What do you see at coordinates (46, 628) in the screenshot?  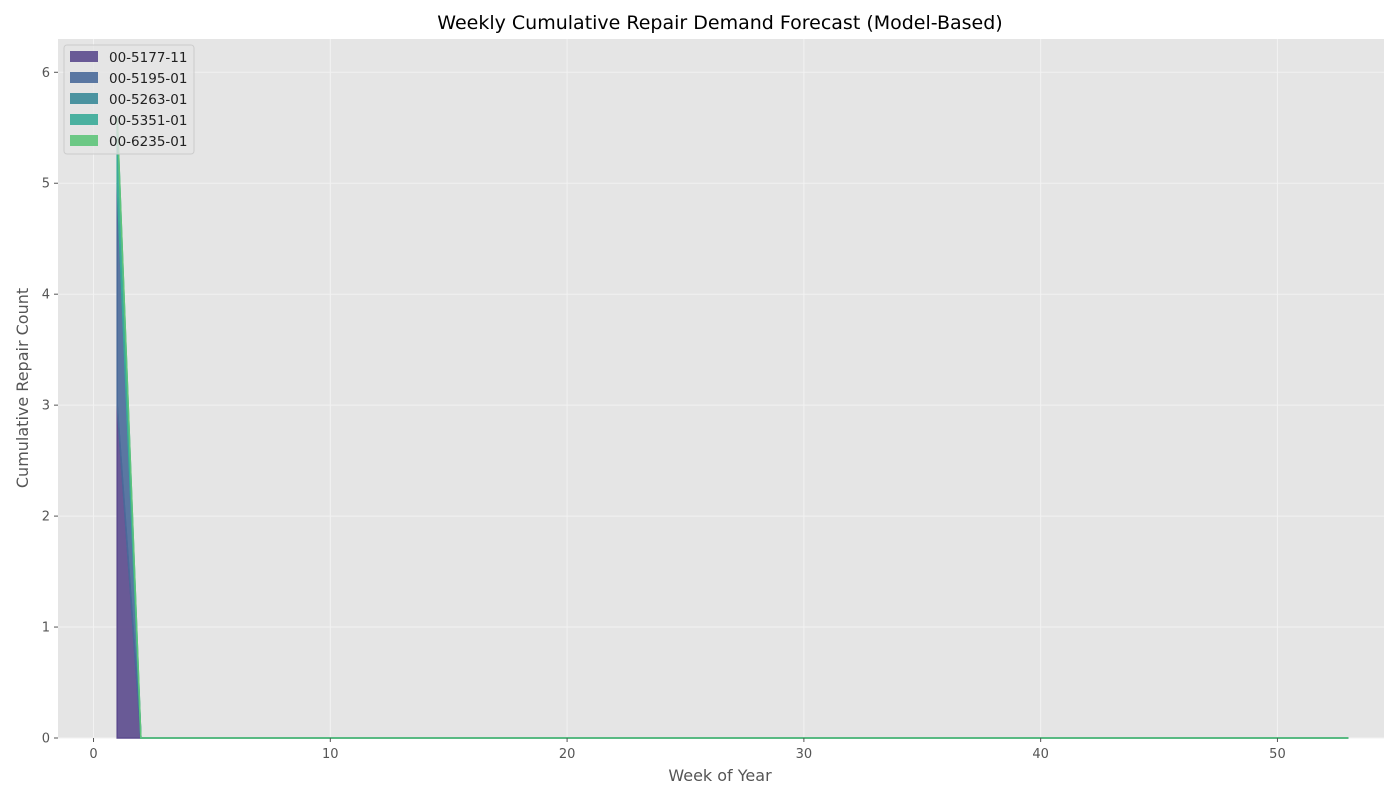 I see `y-tick-label: 1` at bounding box center [46, 628].